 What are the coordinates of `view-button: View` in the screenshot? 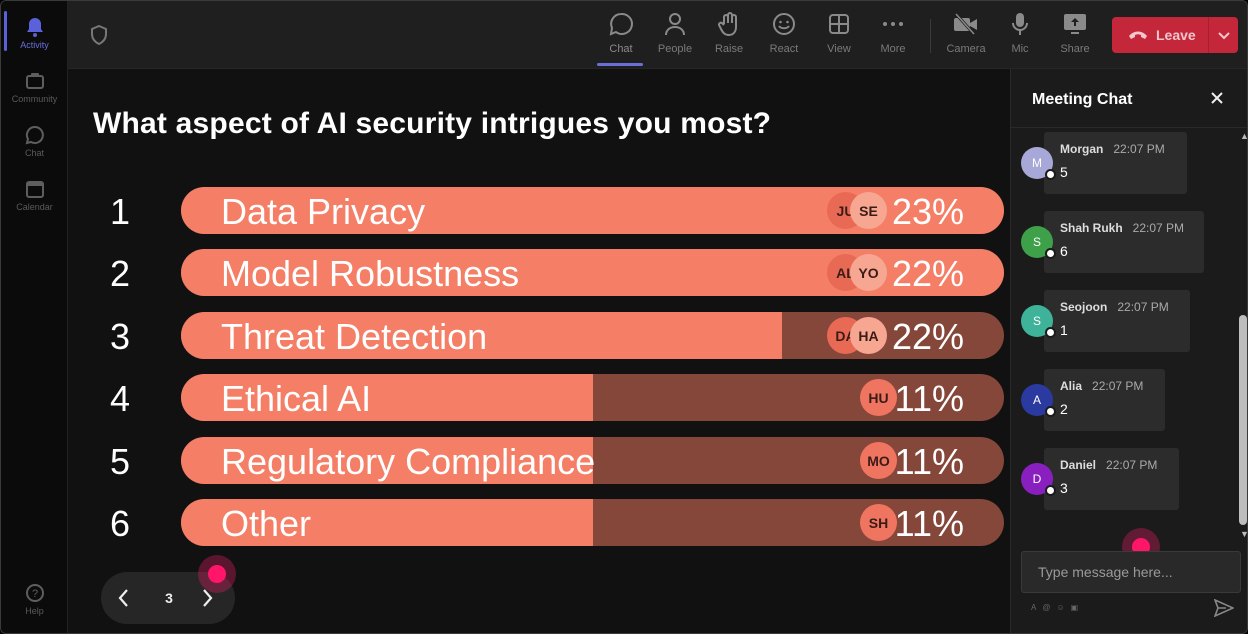 It's located at (839, 37).